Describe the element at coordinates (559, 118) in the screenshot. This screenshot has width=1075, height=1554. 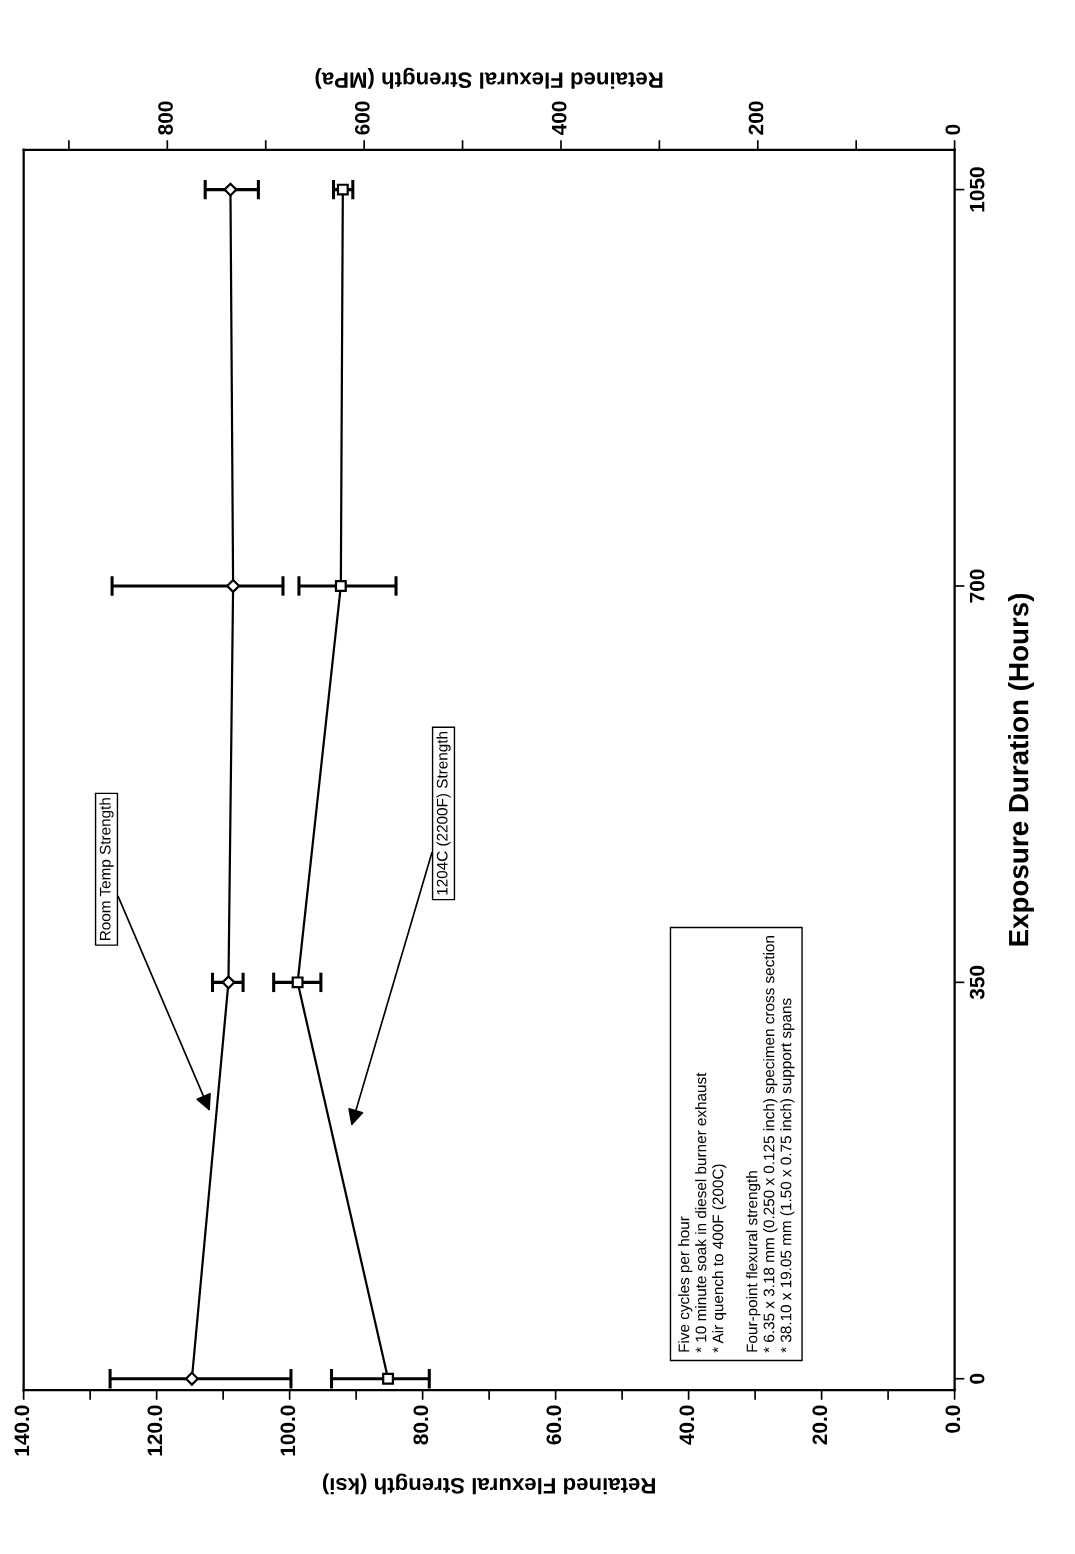
I see `x2-tick-label: 400` at that location.